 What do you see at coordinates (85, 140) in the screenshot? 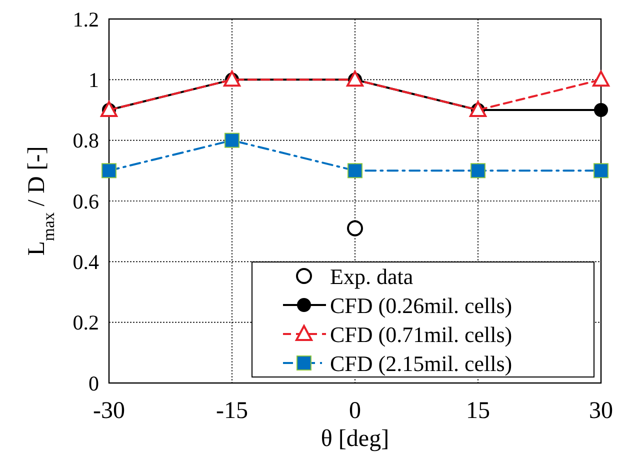
I see `y-tick-label: 0.8` at bounding box center [85, 140].